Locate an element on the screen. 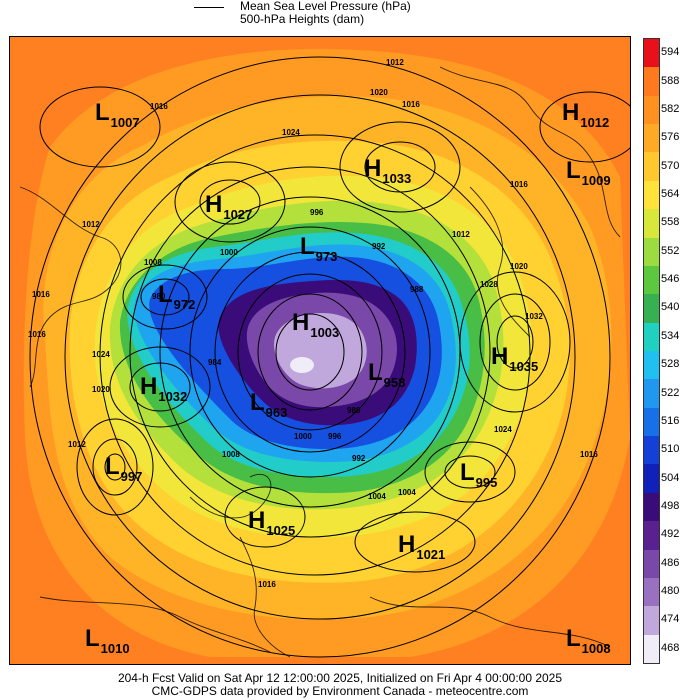  colorbar-label: 468 is located at coordinates (670, 647).